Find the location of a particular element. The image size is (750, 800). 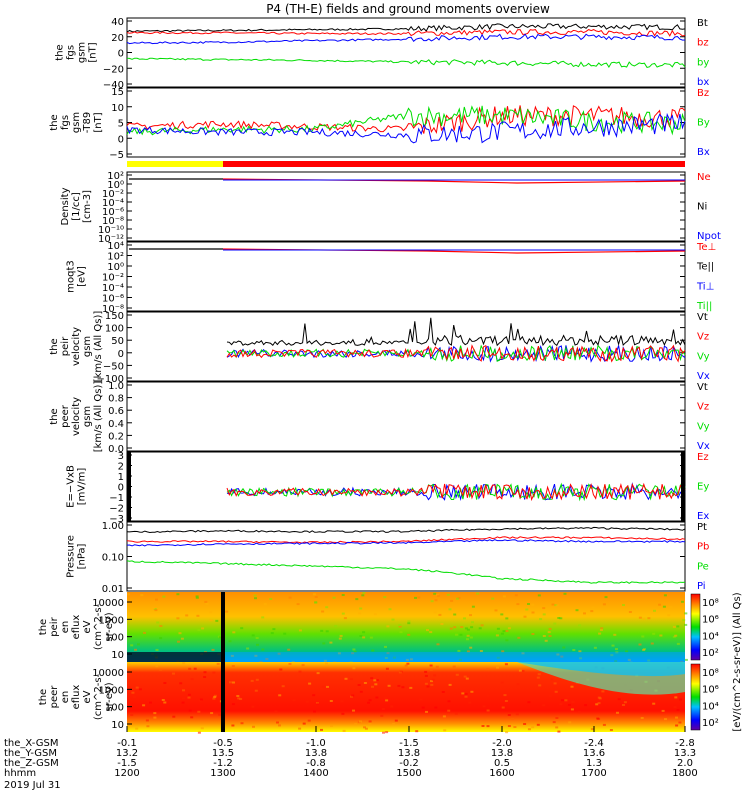

series-Pt is located at coordinates (406, 530).